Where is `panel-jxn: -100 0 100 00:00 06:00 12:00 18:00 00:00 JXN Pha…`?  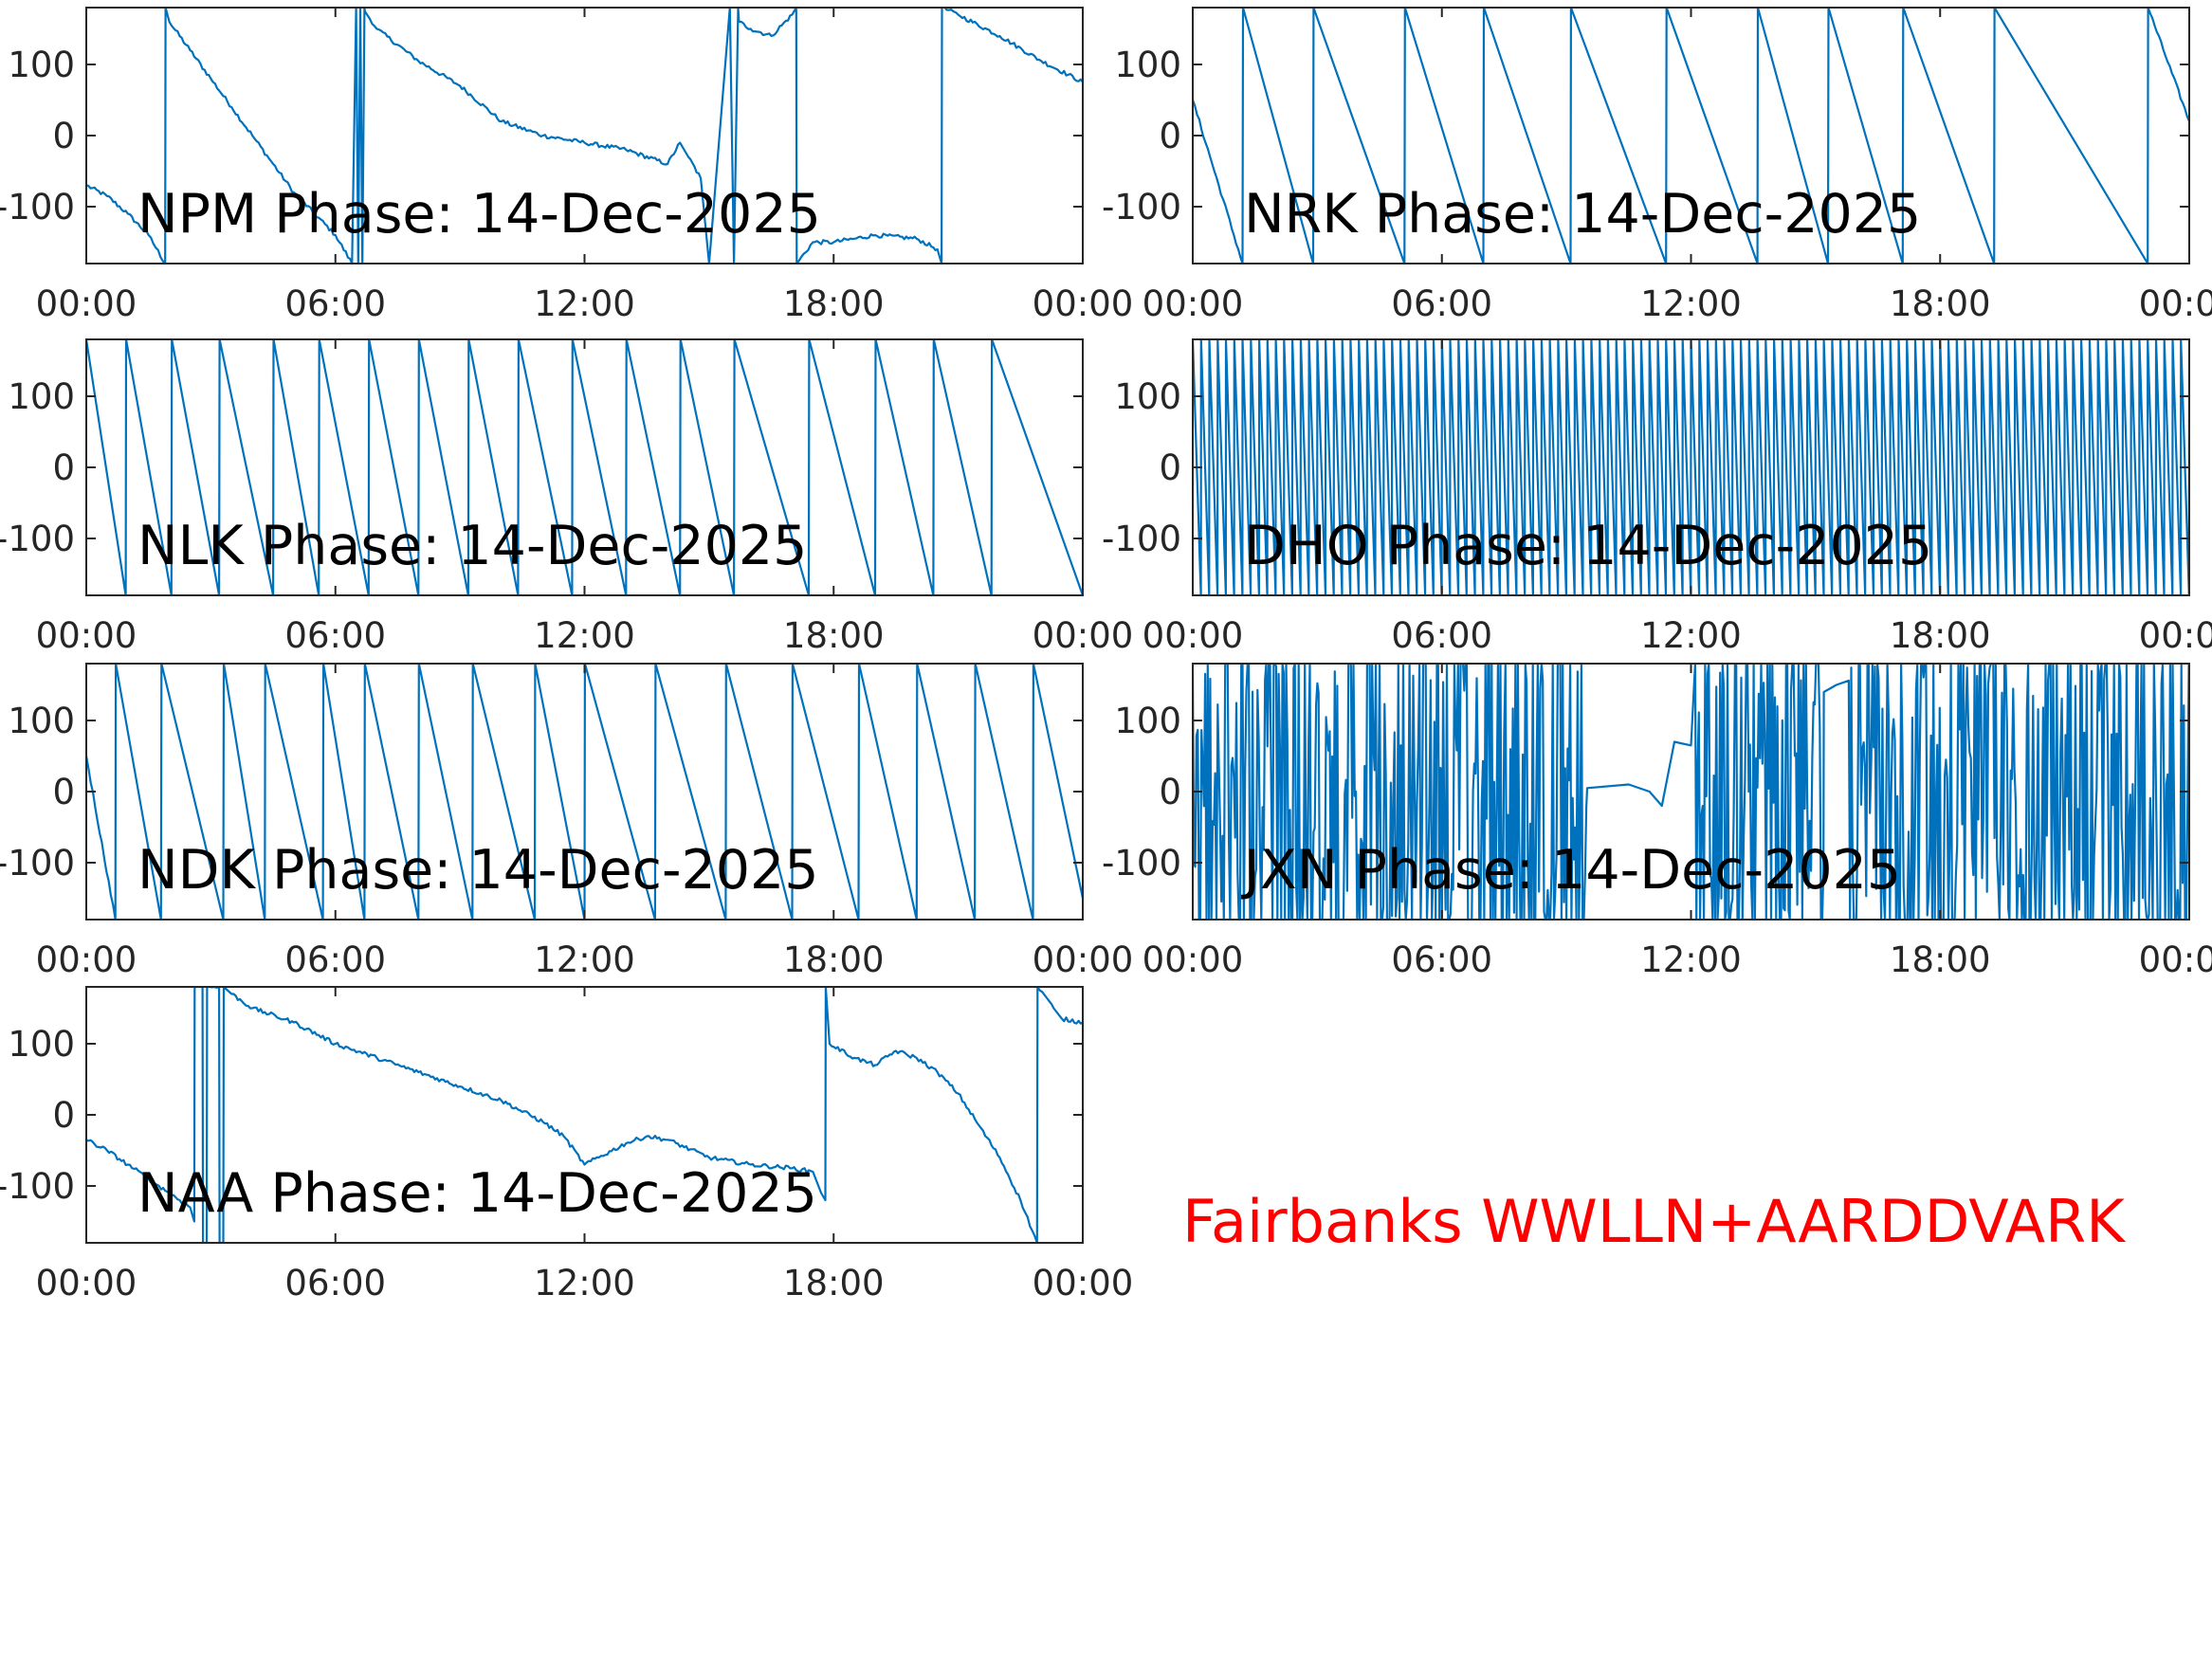 panel-jxn: -100 0 100 00:00 06:00 12:00 18:00 00:00 JXN Pha… is located at coordinates (1657, 821).